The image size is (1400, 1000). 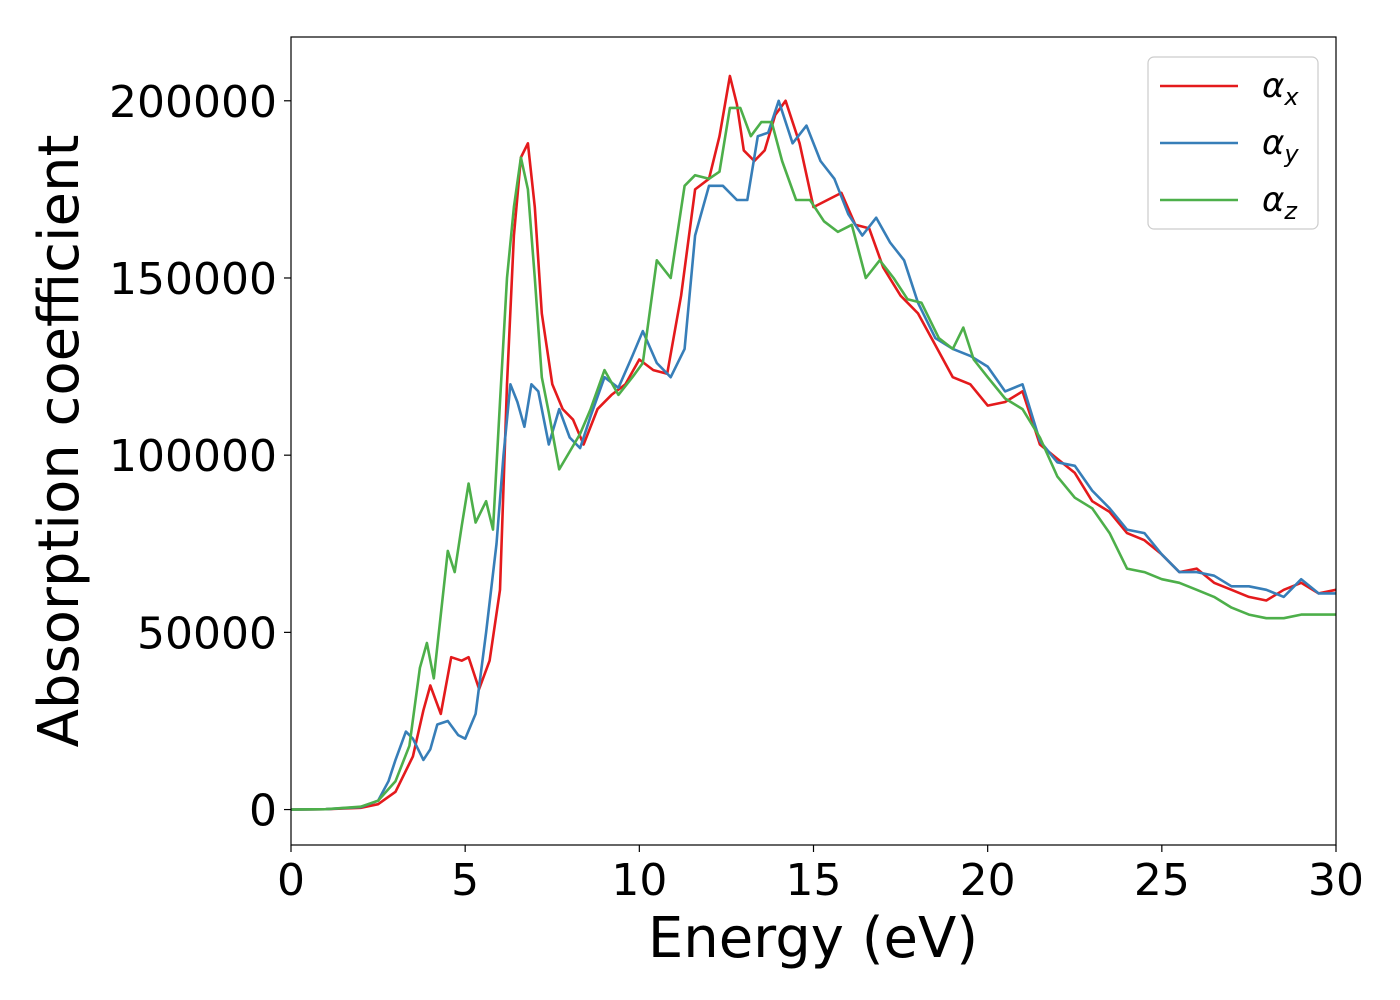 I want to click on legend-label-y: αy, so click(x=1280, y=145).